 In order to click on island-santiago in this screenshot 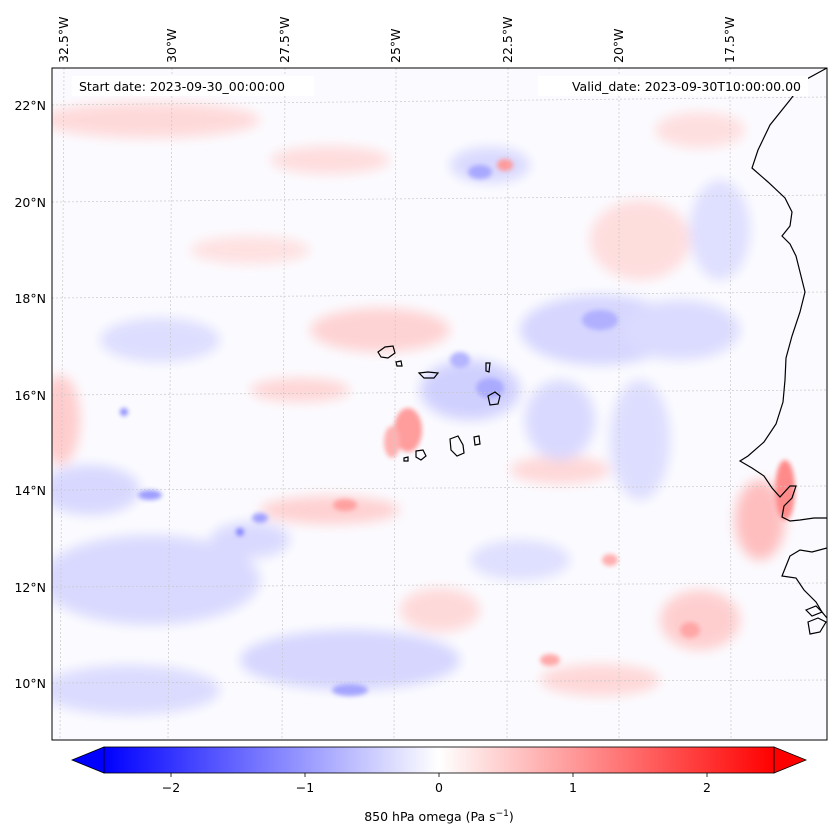, I will do `click(457, 446)`.